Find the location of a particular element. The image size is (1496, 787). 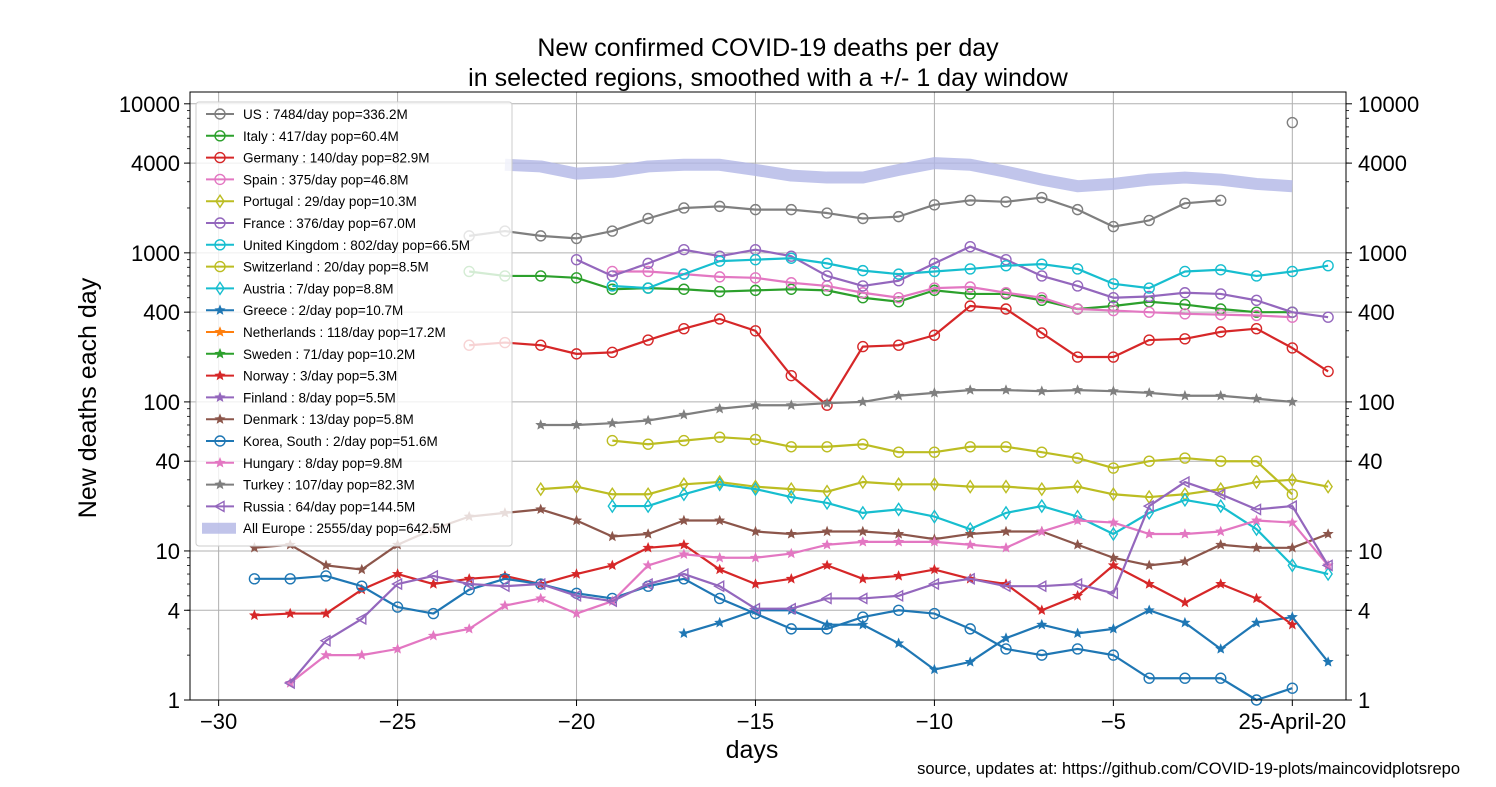

x-tick-label: −5 is located at coordinates (1113, 721).